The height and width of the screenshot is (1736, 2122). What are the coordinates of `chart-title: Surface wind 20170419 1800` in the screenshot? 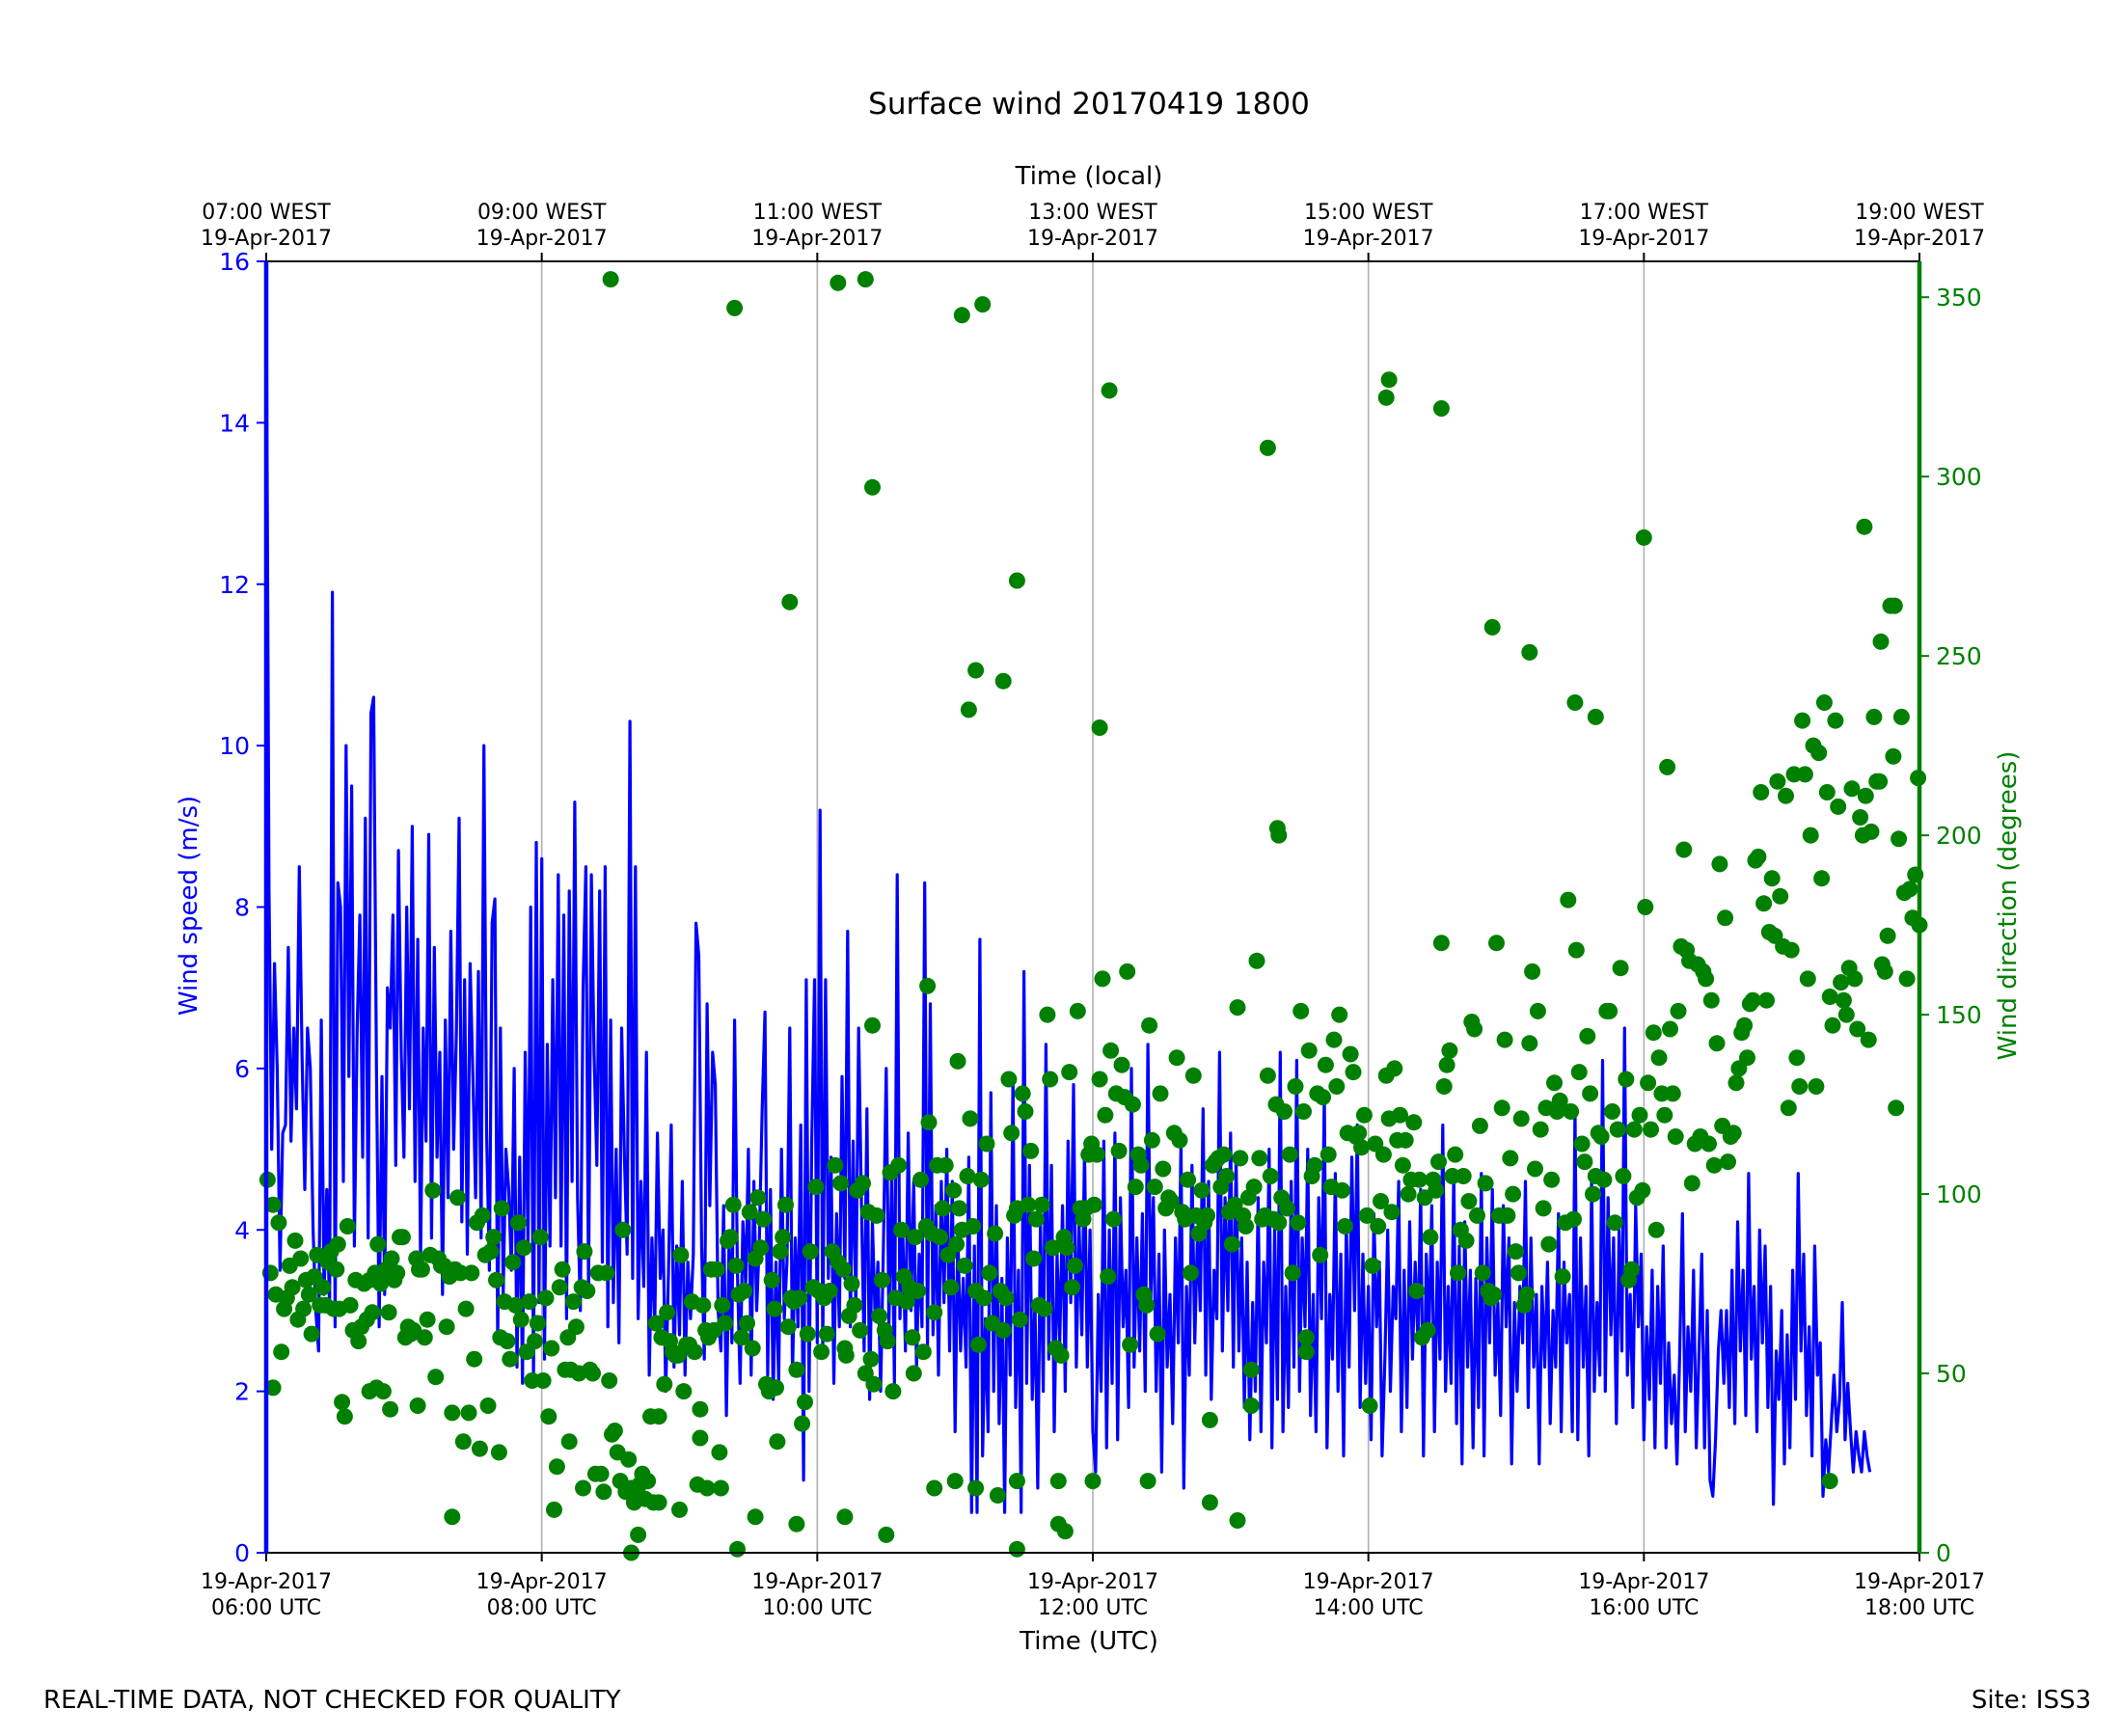 It's located at (1089, 104).